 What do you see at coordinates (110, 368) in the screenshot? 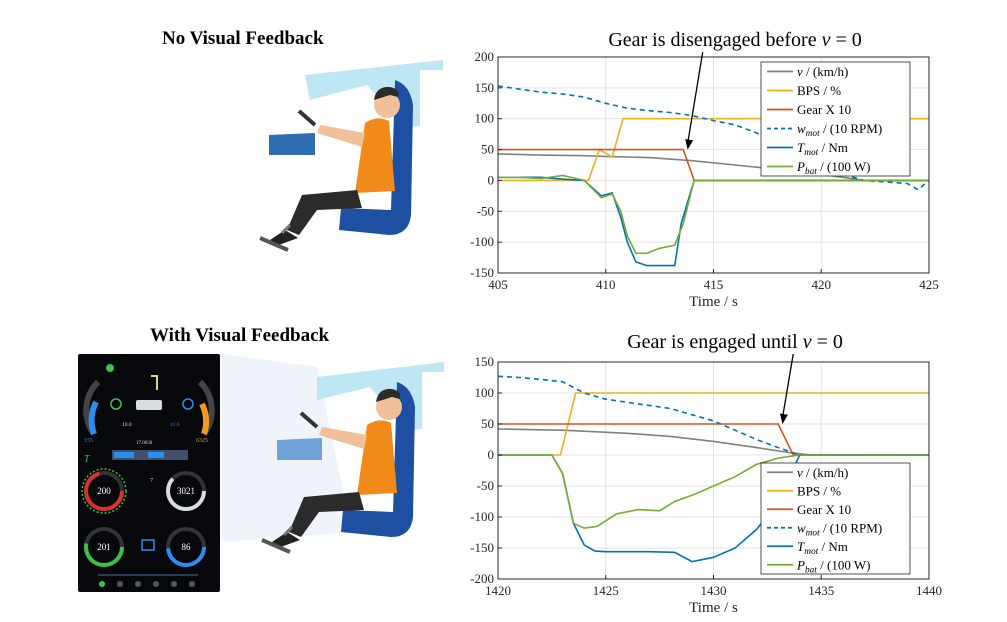
I see `status-icon` at bounding box center [110, 368].